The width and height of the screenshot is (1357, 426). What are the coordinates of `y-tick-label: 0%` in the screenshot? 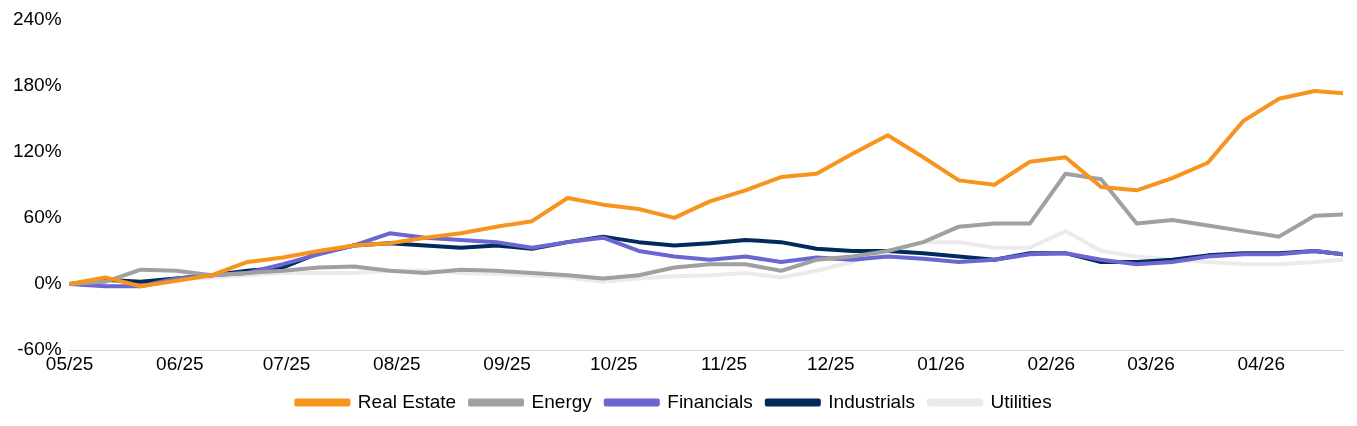 It's located at (48, 283).